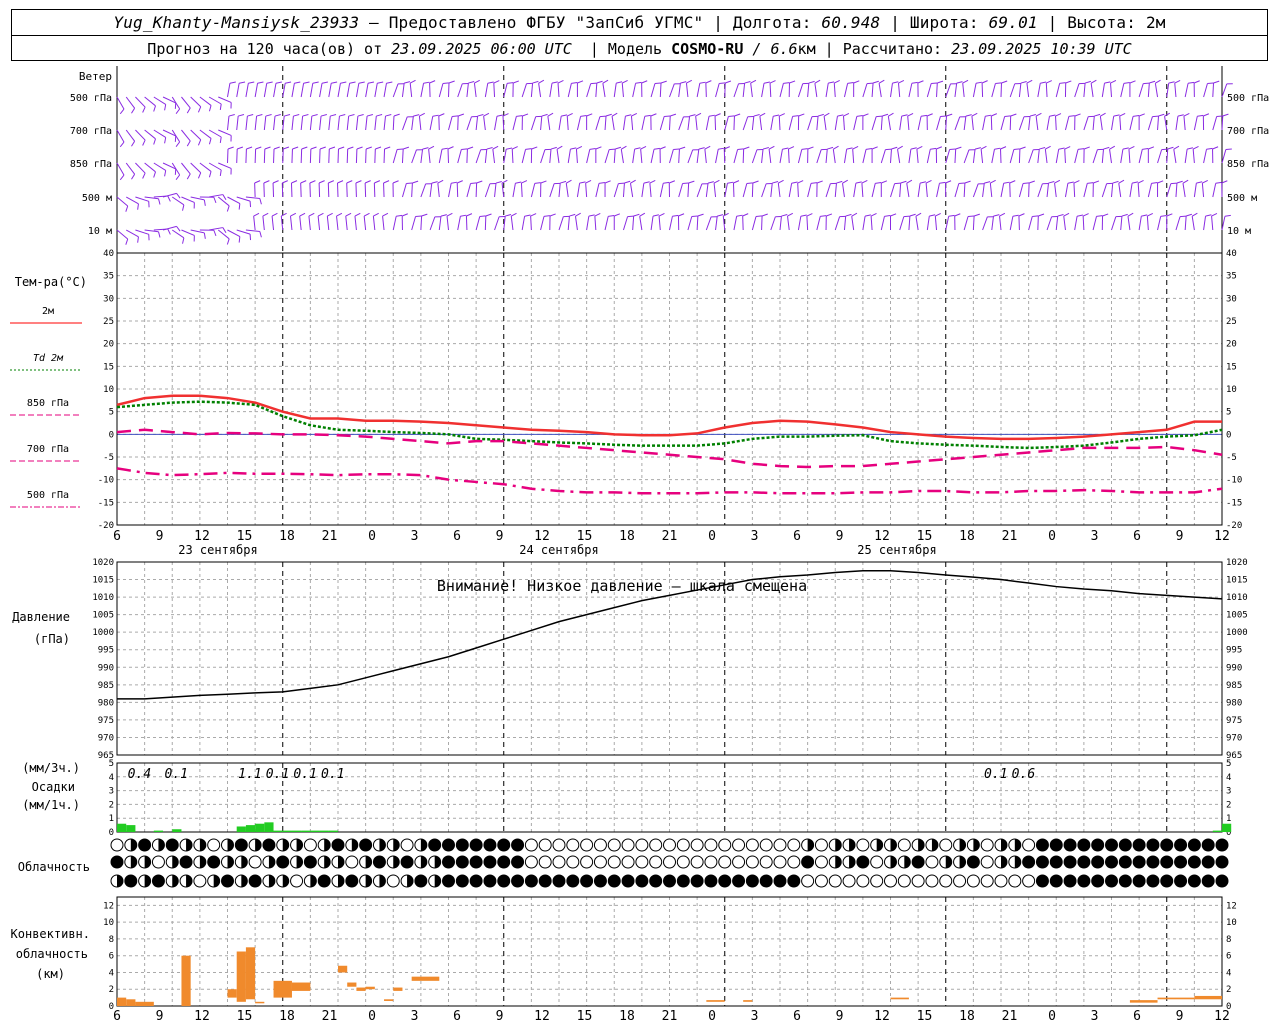  What do you see at coordinates (907, 862) in the screenshot?
I see `cloud-symbol-half` at bounding box center [907, 862].